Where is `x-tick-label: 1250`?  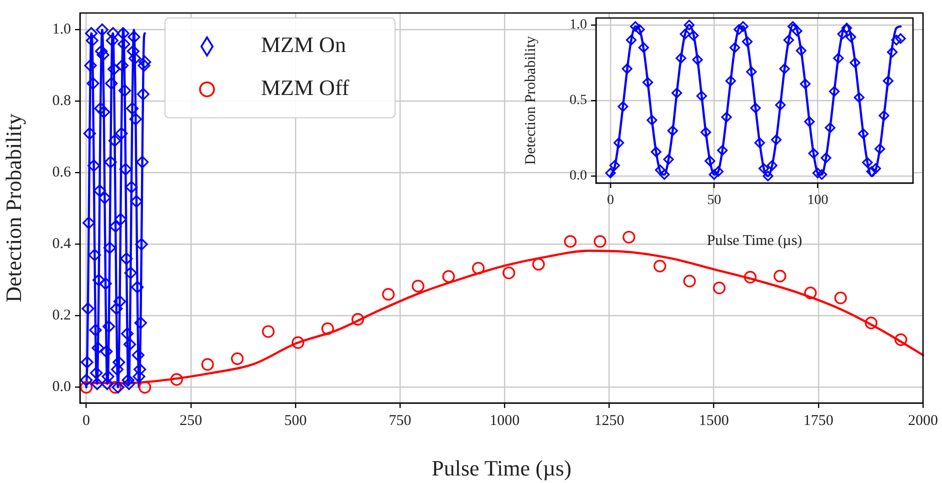 x-tick-label: 1250 is located at coordinates (609, 420).